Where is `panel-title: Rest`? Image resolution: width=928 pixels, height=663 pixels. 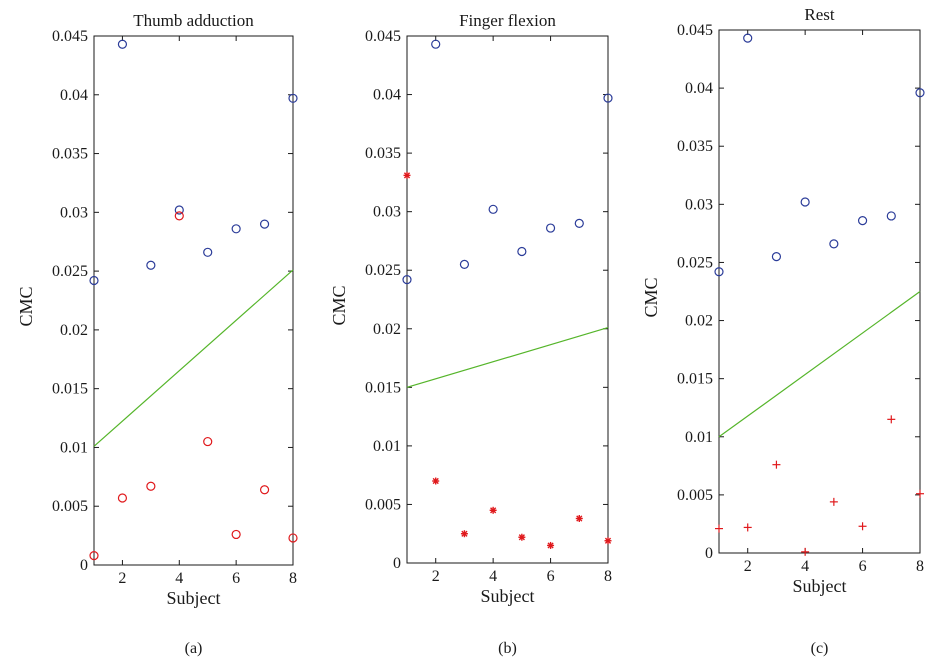
panel-title: Rest is located at coordinates (819, 14).